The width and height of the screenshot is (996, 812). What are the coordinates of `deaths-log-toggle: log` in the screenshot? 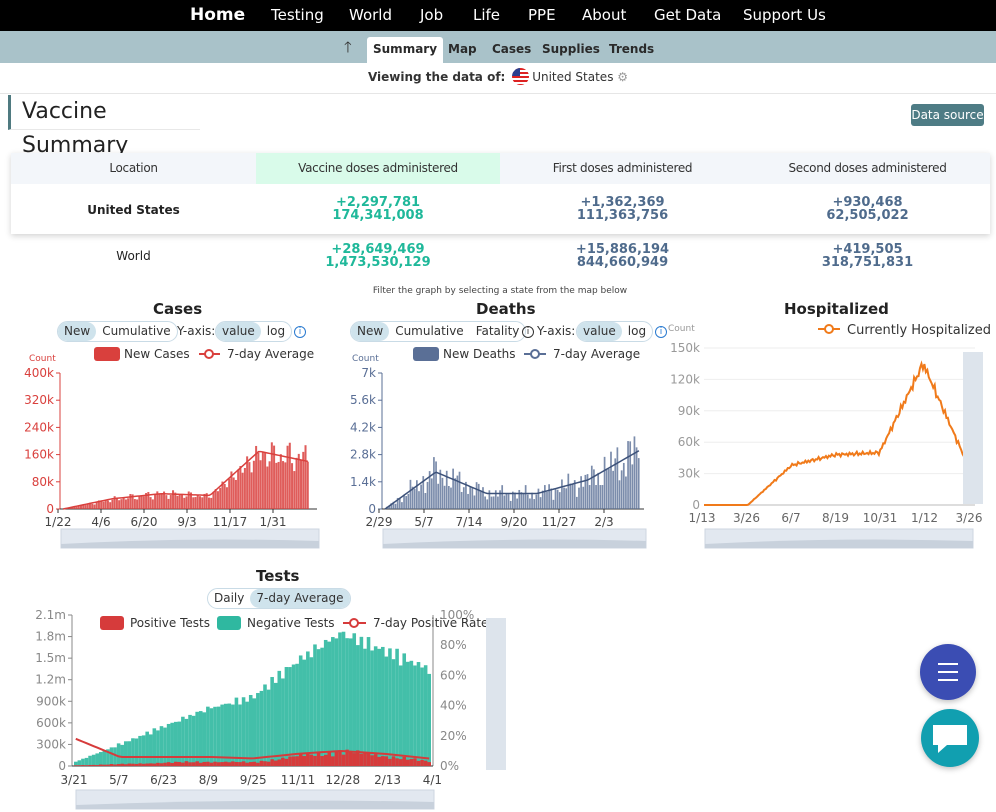 It's located at (637, 331).